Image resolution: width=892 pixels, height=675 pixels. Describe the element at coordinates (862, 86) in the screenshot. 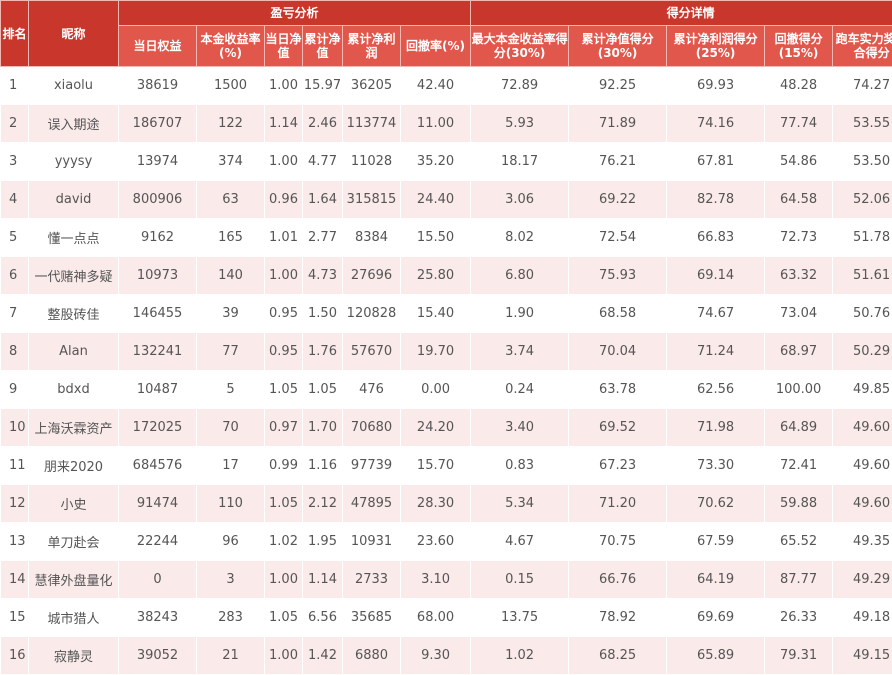

I see `table-cell: 74.27` at that location.